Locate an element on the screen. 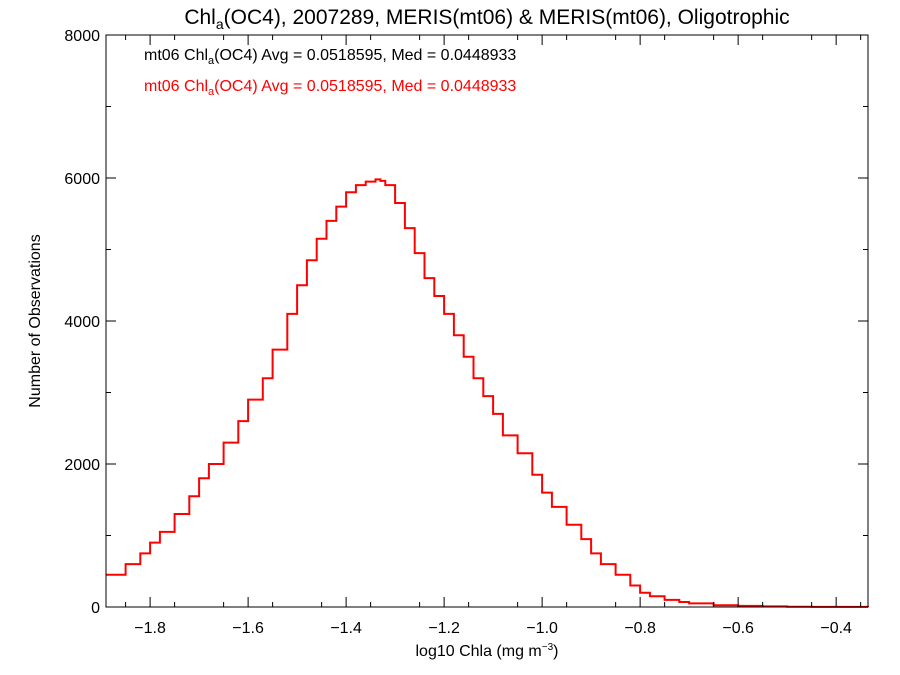 Image resolution: width=900 pixels, height=675 pixels. x-tick-label: −0.6 is located at coordinates (738, 628).